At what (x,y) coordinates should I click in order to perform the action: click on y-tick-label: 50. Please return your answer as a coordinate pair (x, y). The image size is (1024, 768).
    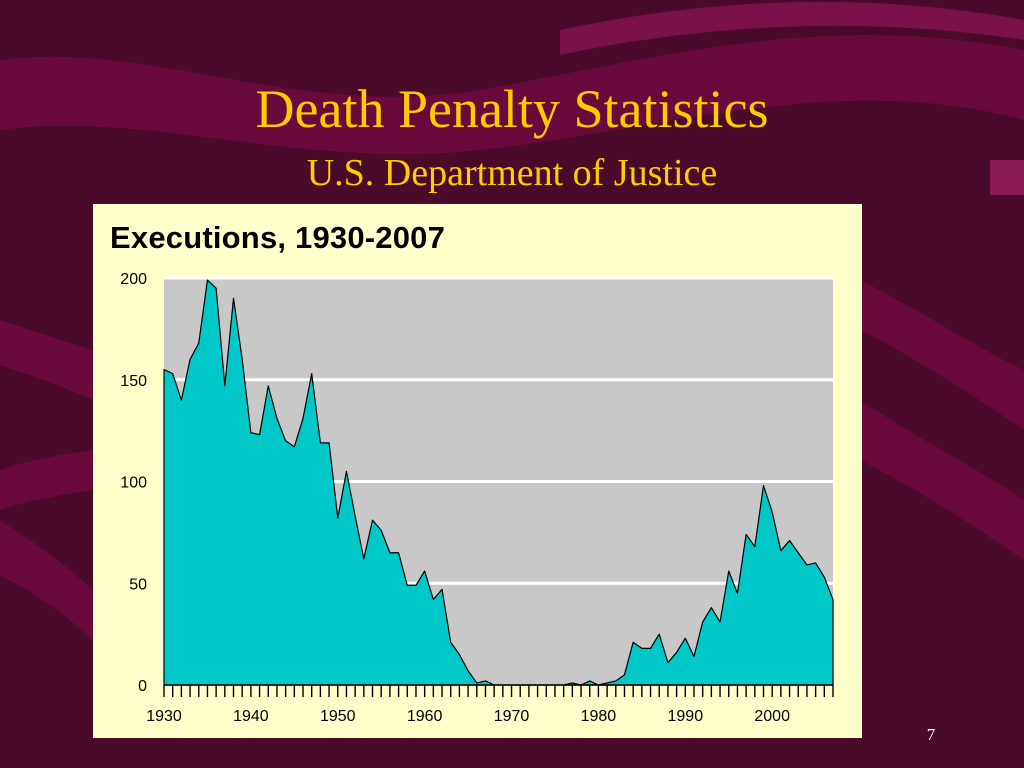
    Looking at the image, I should click on (138, 584).